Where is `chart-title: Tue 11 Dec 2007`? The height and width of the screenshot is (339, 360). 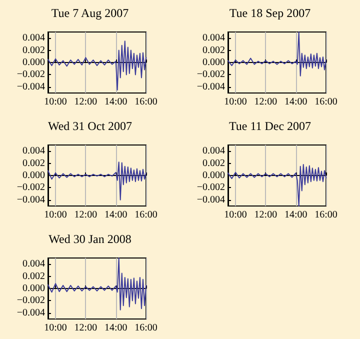 chart-title: Tue 11 Dec 2007 is located at coordinates (270, 126).